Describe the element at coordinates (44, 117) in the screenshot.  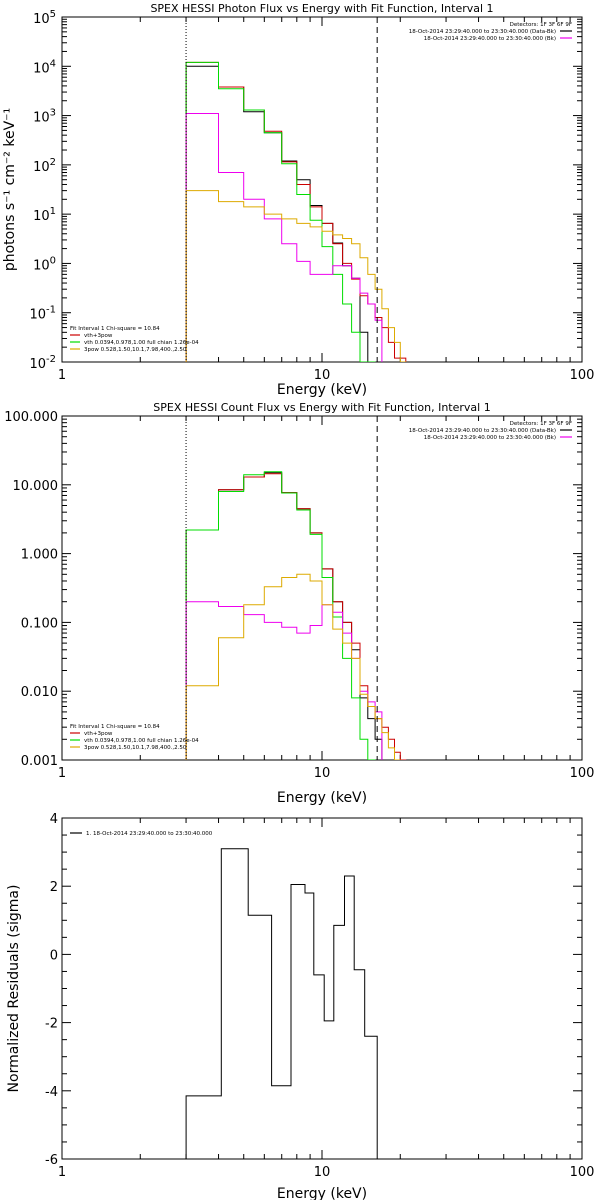
I see `y-tick-label: 10³` at that location.